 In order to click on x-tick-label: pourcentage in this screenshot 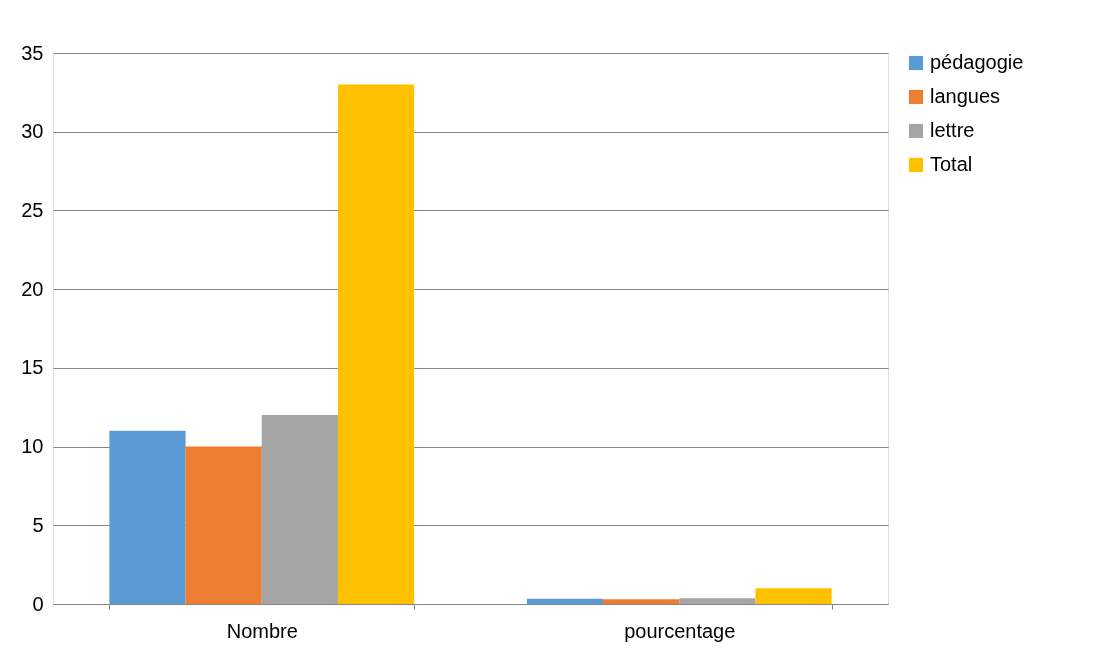, I will do `click(680, 630)`.